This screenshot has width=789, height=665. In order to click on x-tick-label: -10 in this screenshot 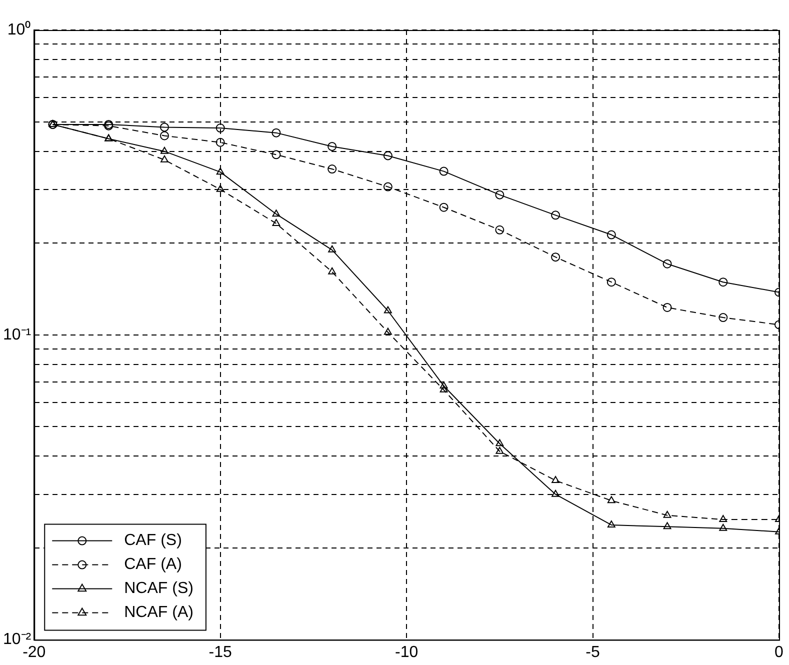, I will do `click(406, 652)`.